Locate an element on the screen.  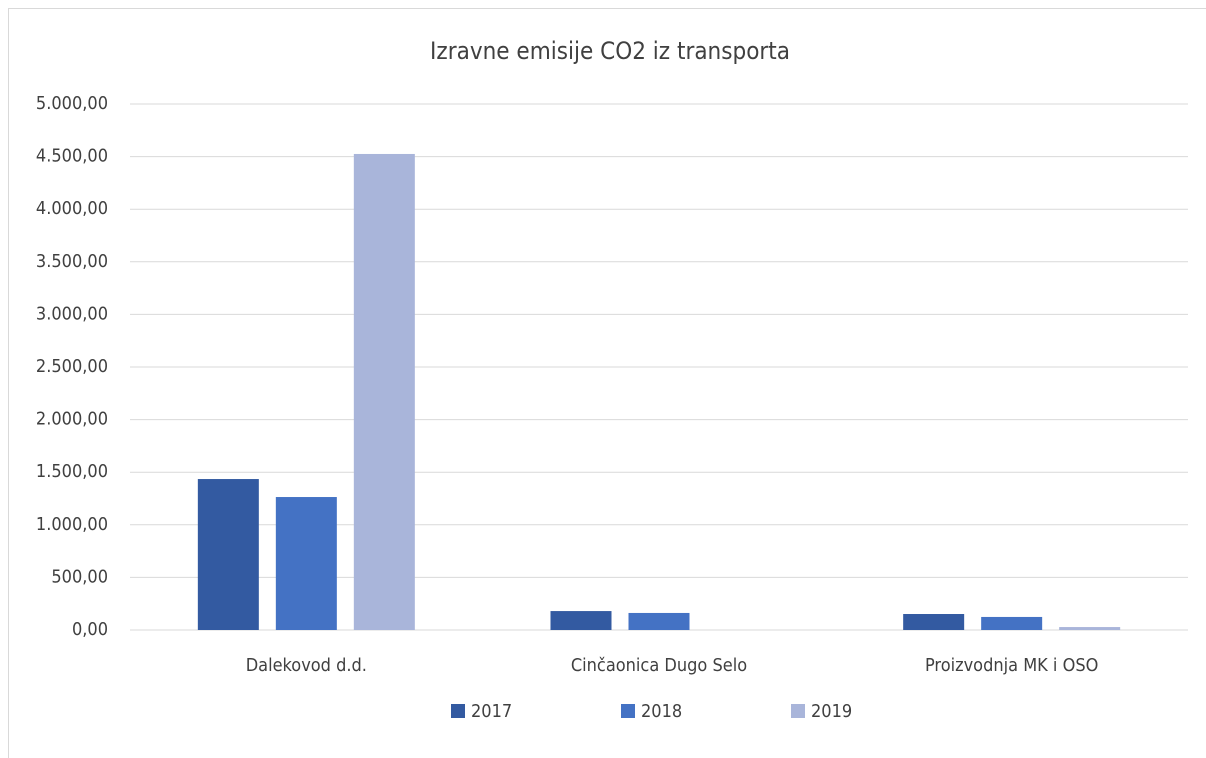
legend-label: 2017 is located at coordinates (491, 711).